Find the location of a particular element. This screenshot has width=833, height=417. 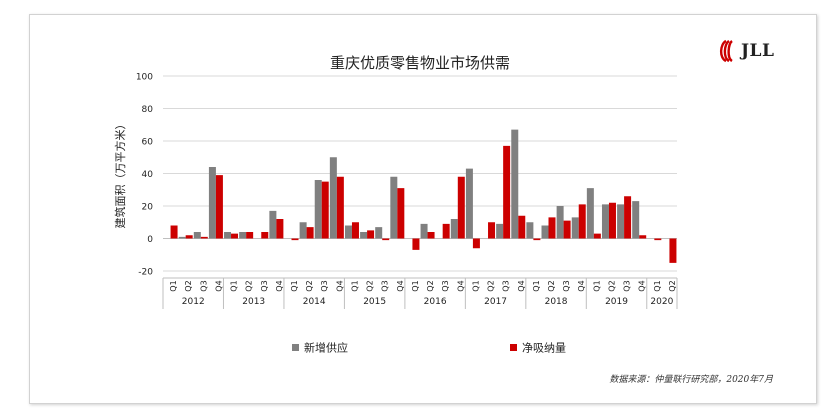

year-label: 2020 is located at coordinates (661, 302).